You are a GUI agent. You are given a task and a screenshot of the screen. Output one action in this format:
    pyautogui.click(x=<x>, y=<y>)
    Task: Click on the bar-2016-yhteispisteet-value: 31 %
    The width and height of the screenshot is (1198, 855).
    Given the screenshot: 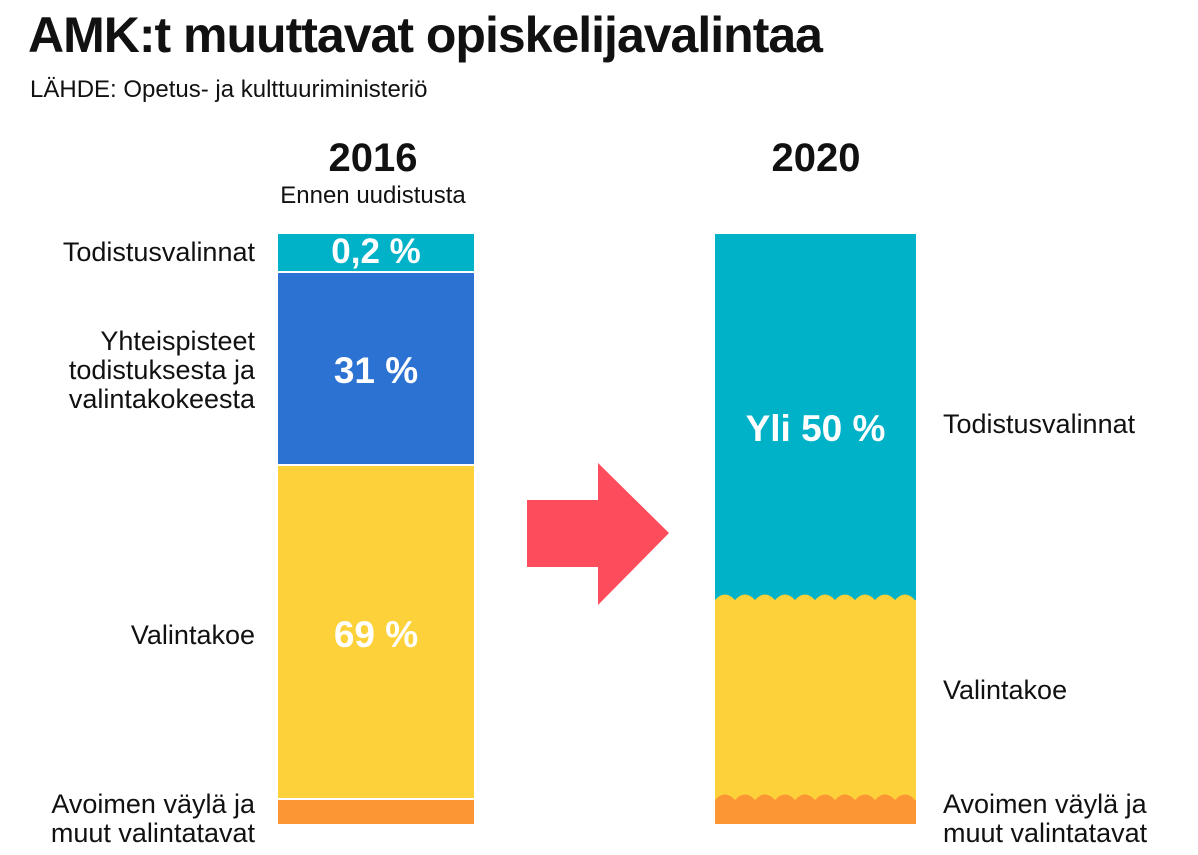 What is the action you would take?
    pyautogui.click(x=376, y=370)
    